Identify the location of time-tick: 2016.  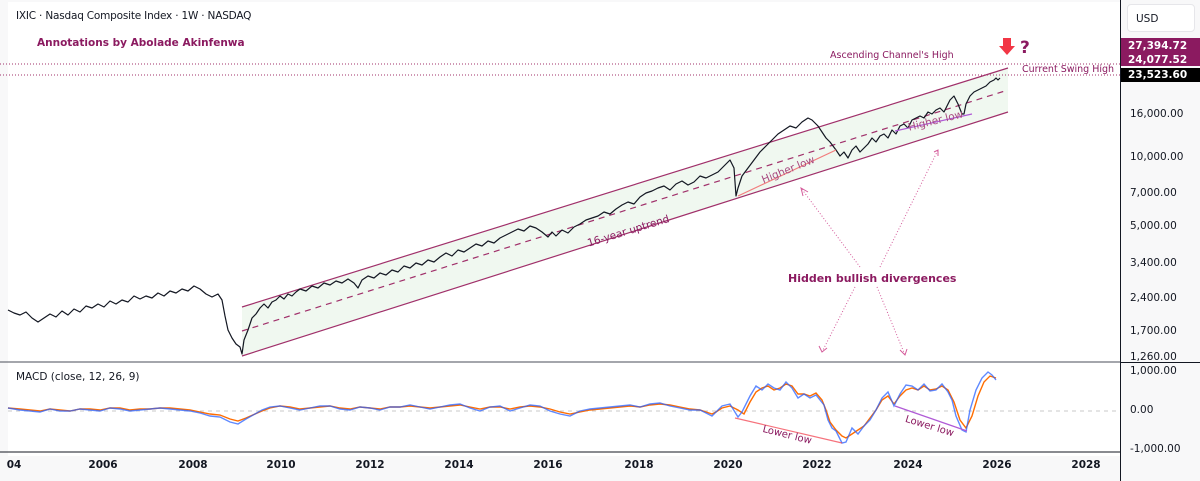
(548, 465).